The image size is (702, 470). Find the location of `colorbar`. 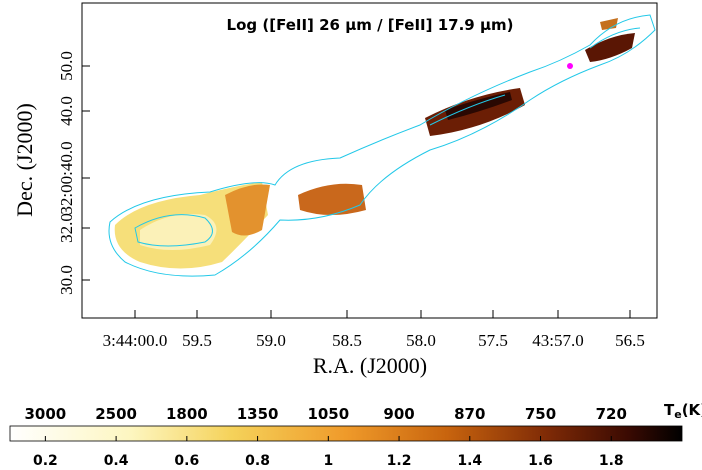

colorbar is located at coordinates (346, 433).